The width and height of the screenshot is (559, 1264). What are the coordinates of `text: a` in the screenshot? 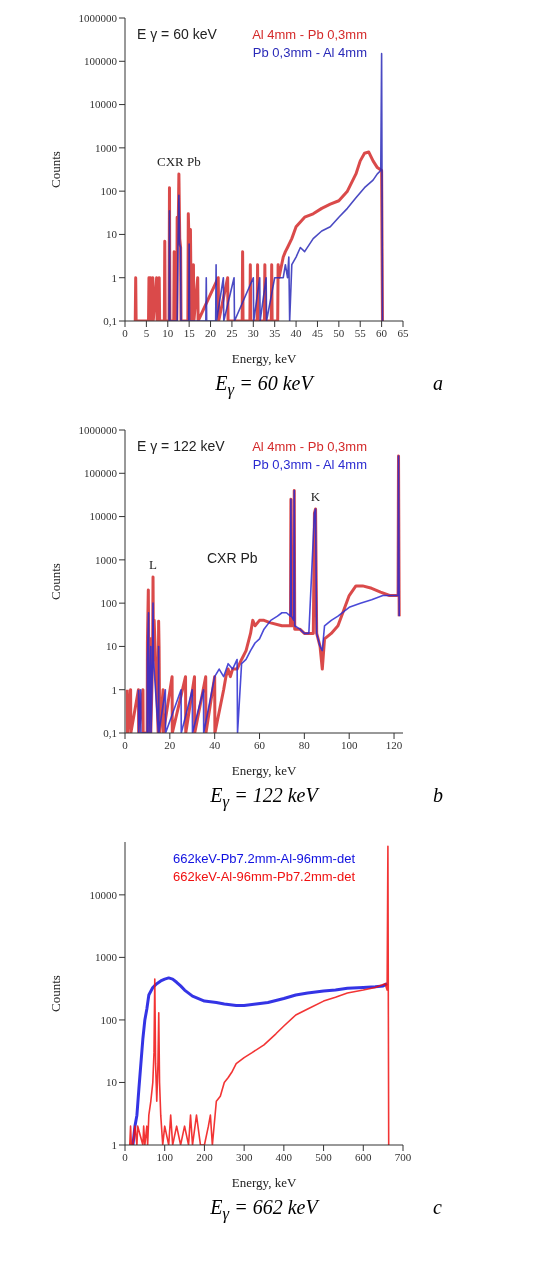 It's located at (438, 383).